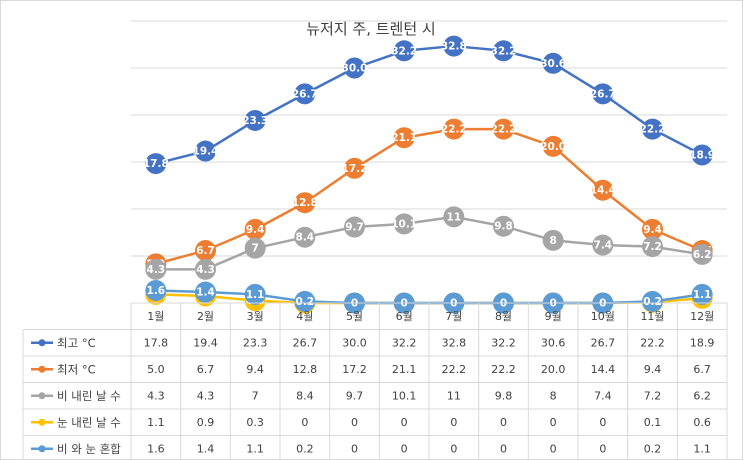 The width and height of the screenshot is (743, 460). I want to click on table-cell: 1.4, so click(206, 448).